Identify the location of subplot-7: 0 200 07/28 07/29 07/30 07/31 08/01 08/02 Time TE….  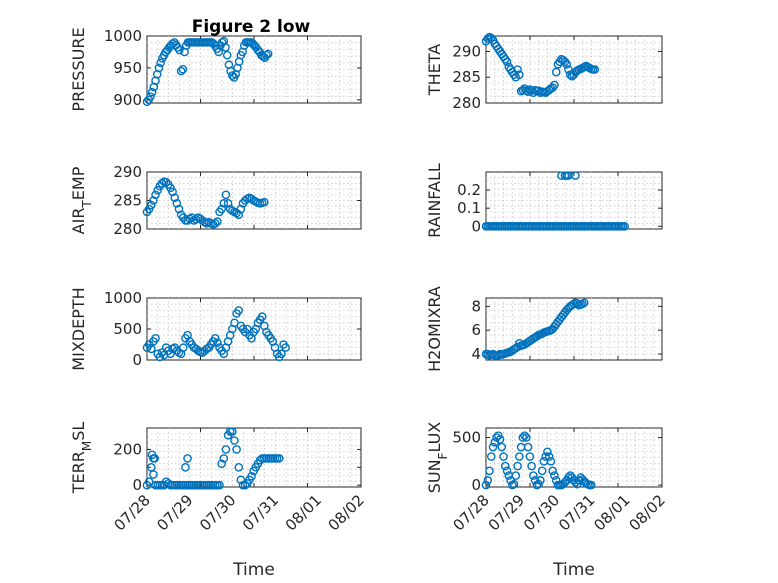
(218, 501).